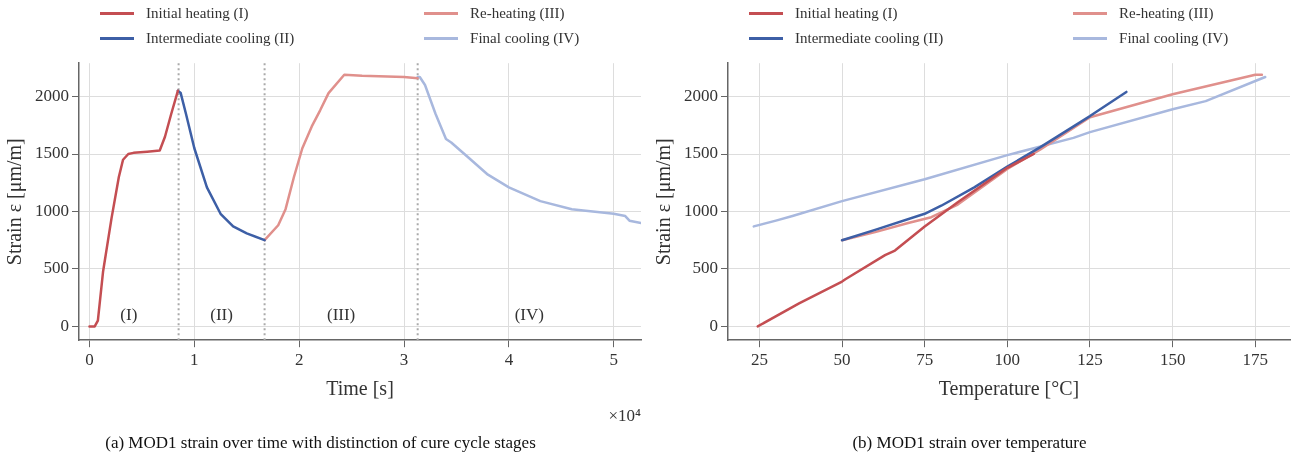 This screenshot has width=1299, height=458. Describe the element at coordinates (1007, 359) in the screenshot. I see `x-tick-label: 100` at that location.